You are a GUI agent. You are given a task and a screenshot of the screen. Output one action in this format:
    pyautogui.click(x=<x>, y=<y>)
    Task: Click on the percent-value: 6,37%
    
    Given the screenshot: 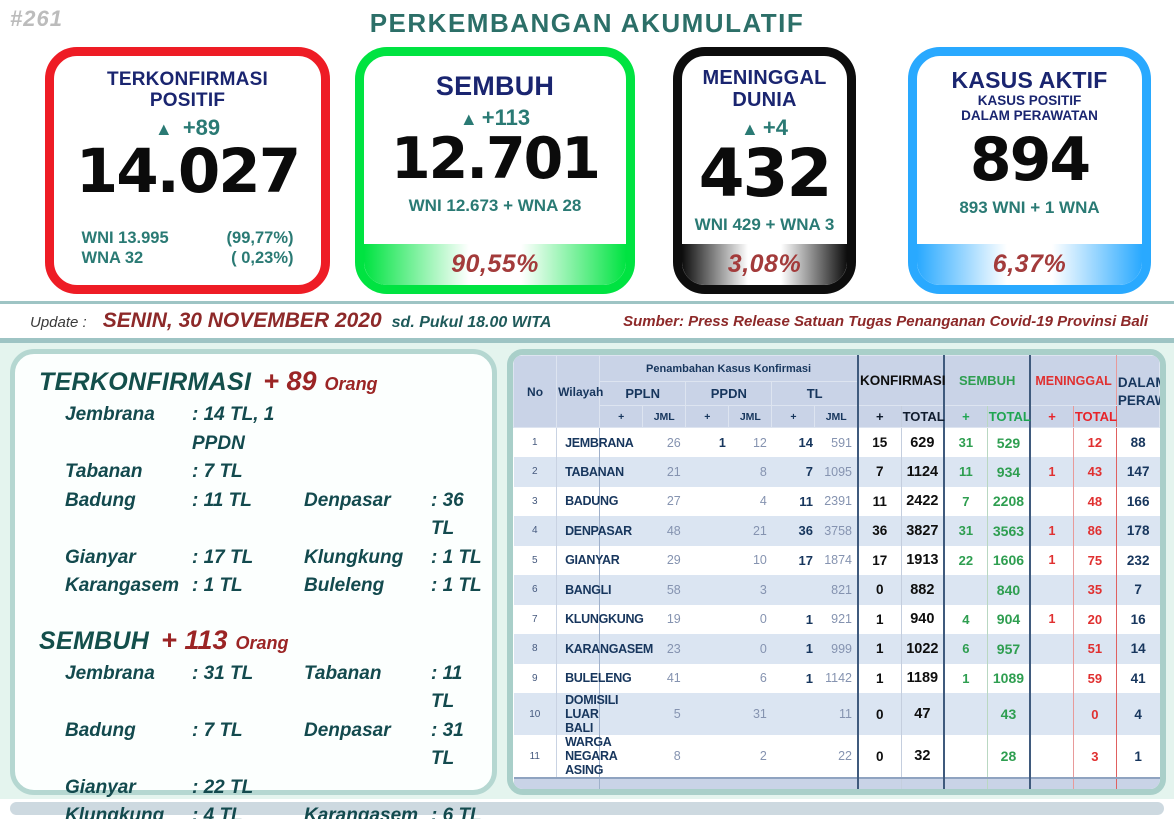 What is the action you would take?
    pyautogui.click(x=1029, y=264)
    